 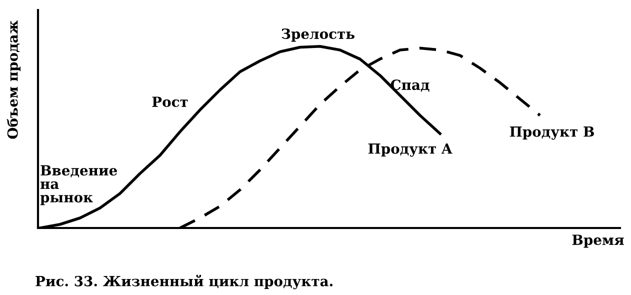 I want to click on annotation: Рост, so click(x=170, y=102).